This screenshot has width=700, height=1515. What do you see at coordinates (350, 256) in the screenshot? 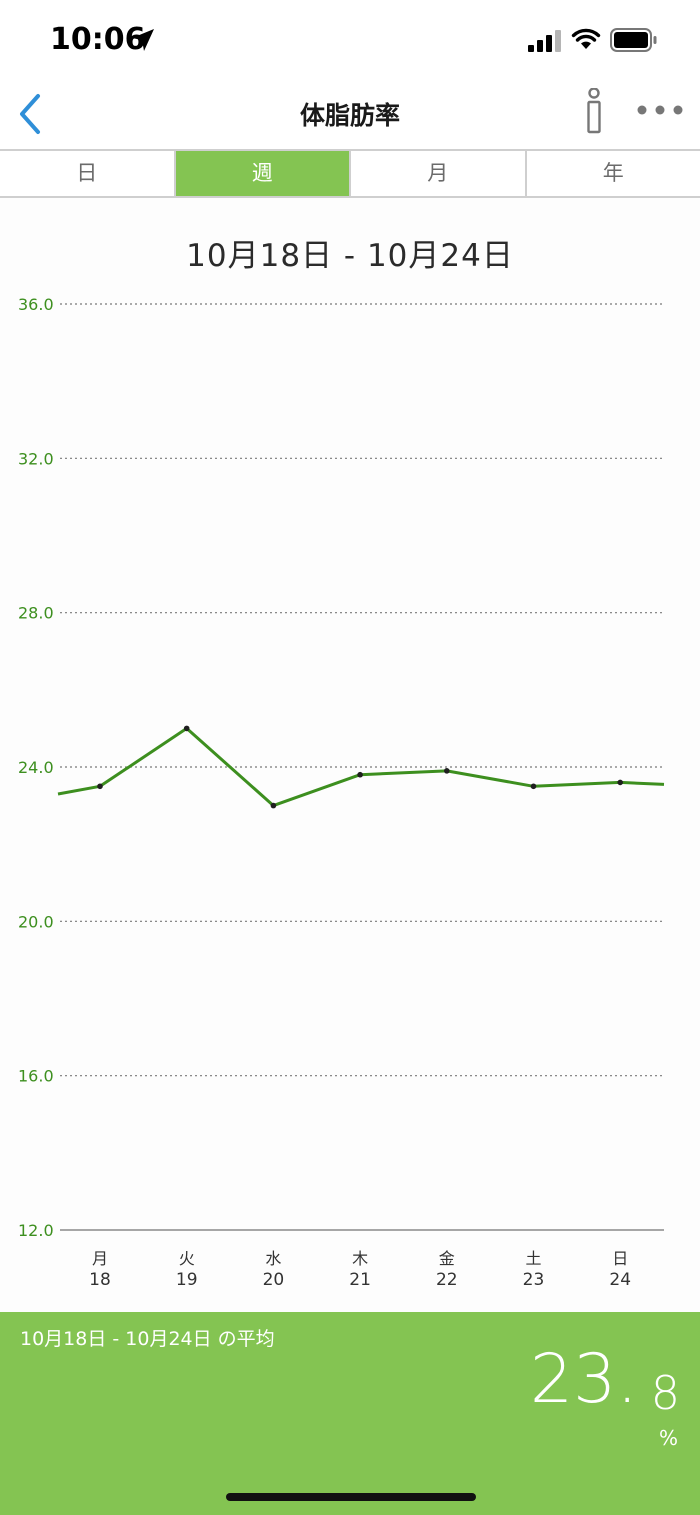
I see `date-range-title: 10月18日 - 10月24日` at bounding box center [350, 256].